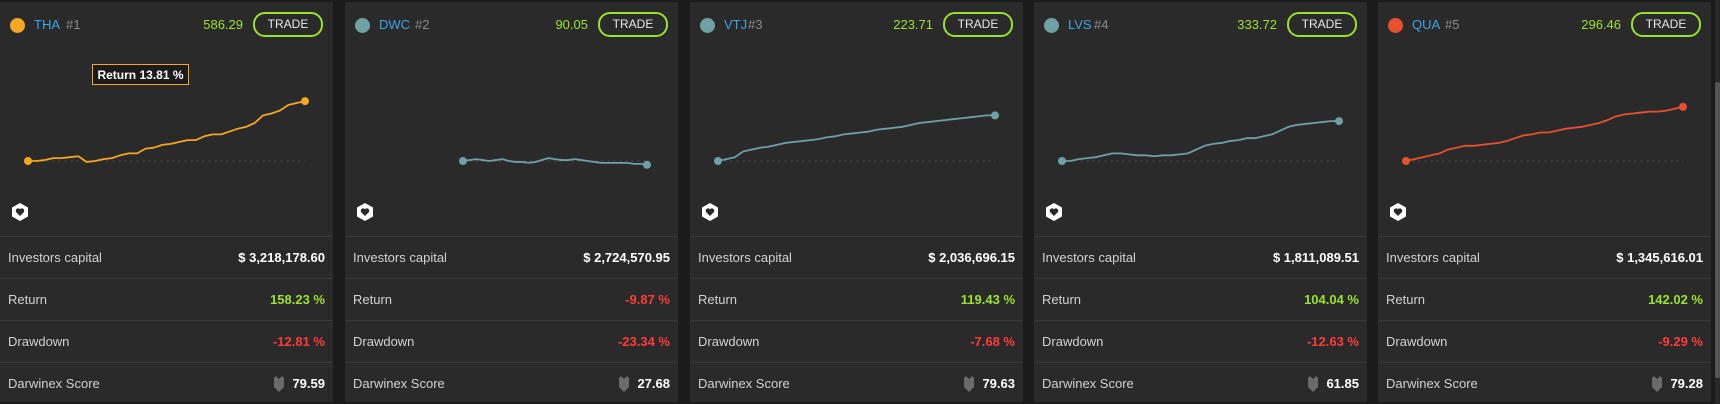 The height and width of the screenshot is (404, 1720). What do you see at coordinates (1426, 24) in the screenshot?
I see `ticker-link: QUA` at bounding box center [1426, 24].